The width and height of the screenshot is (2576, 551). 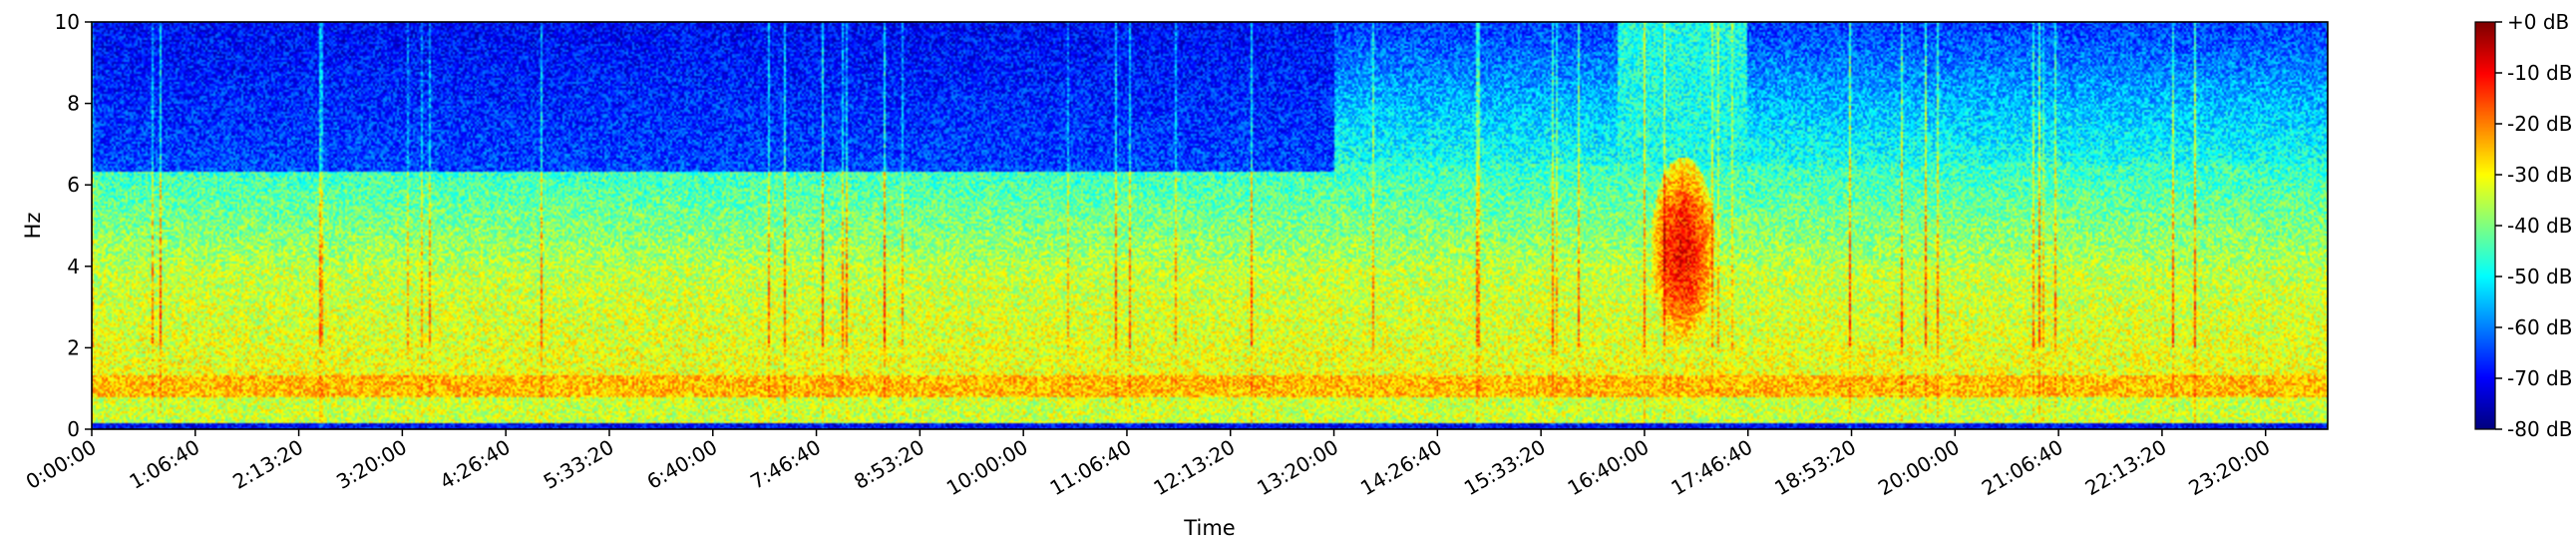 What do you see at coordinates (2539, 327) in the screenshot?
I see `colorbar-tick-label: -60 dB` at bounding box center [2539, 327].